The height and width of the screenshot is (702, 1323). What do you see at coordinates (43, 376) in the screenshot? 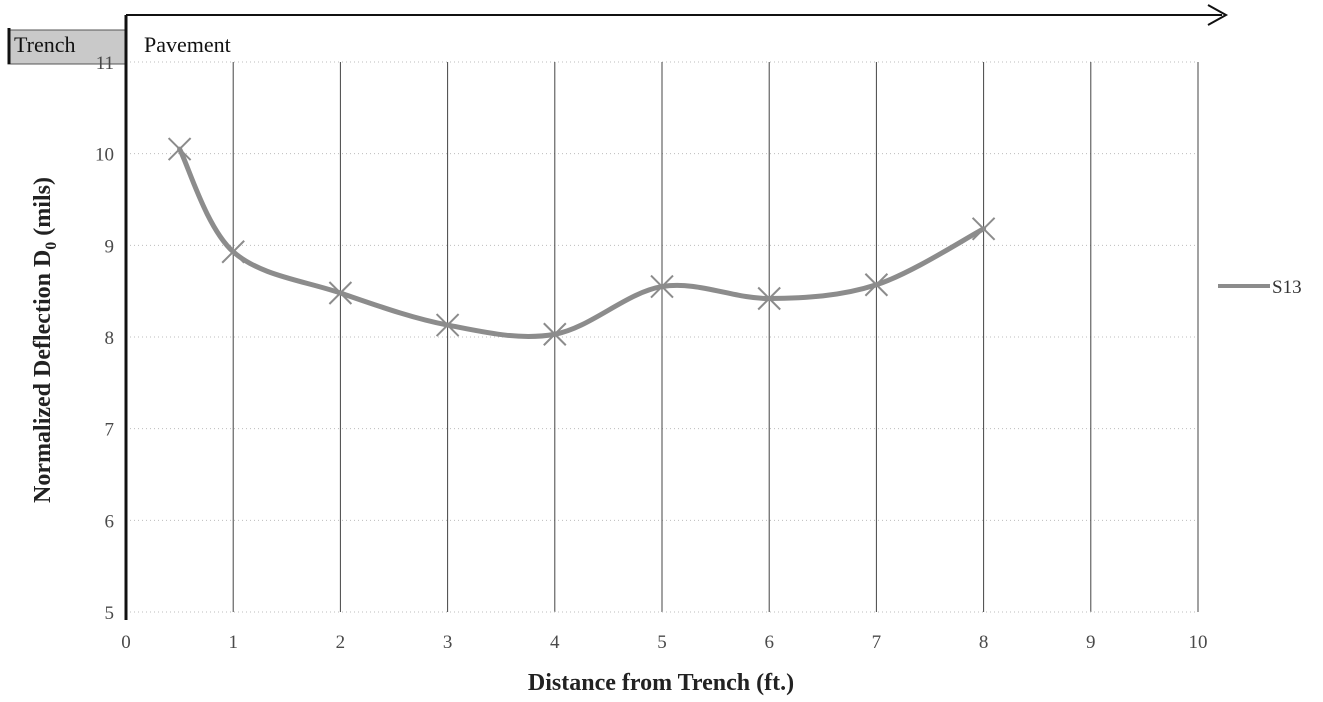
I see `y-axis-title-main: Normalized Deflection D` at bounding box center [43, 376].